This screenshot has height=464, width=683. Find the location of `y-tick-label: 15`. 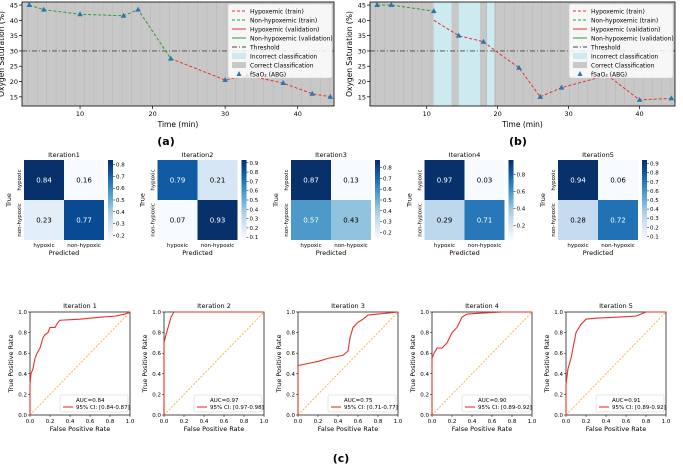

y-tick-label: 15 is located at coordinates (362, 97).